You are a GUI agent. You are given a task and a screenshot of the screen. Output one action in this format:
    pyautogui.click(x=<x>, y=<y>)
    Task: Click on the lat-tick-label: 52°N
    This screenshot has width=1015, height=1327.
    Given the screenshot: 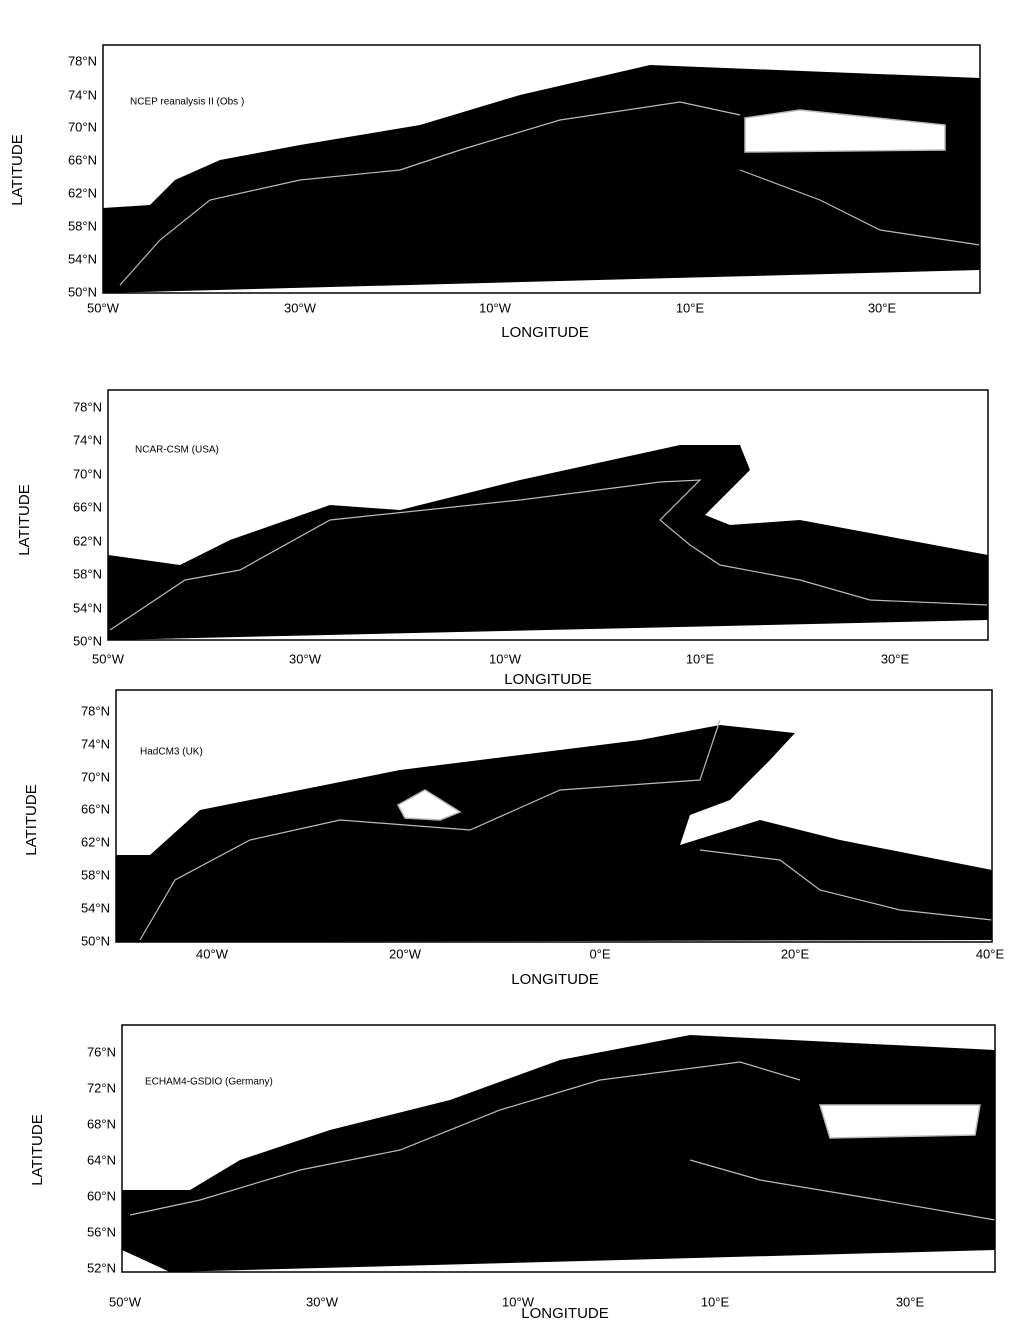 What is the action you would take?
    pyautogui.click(x=101, y=1267)
    